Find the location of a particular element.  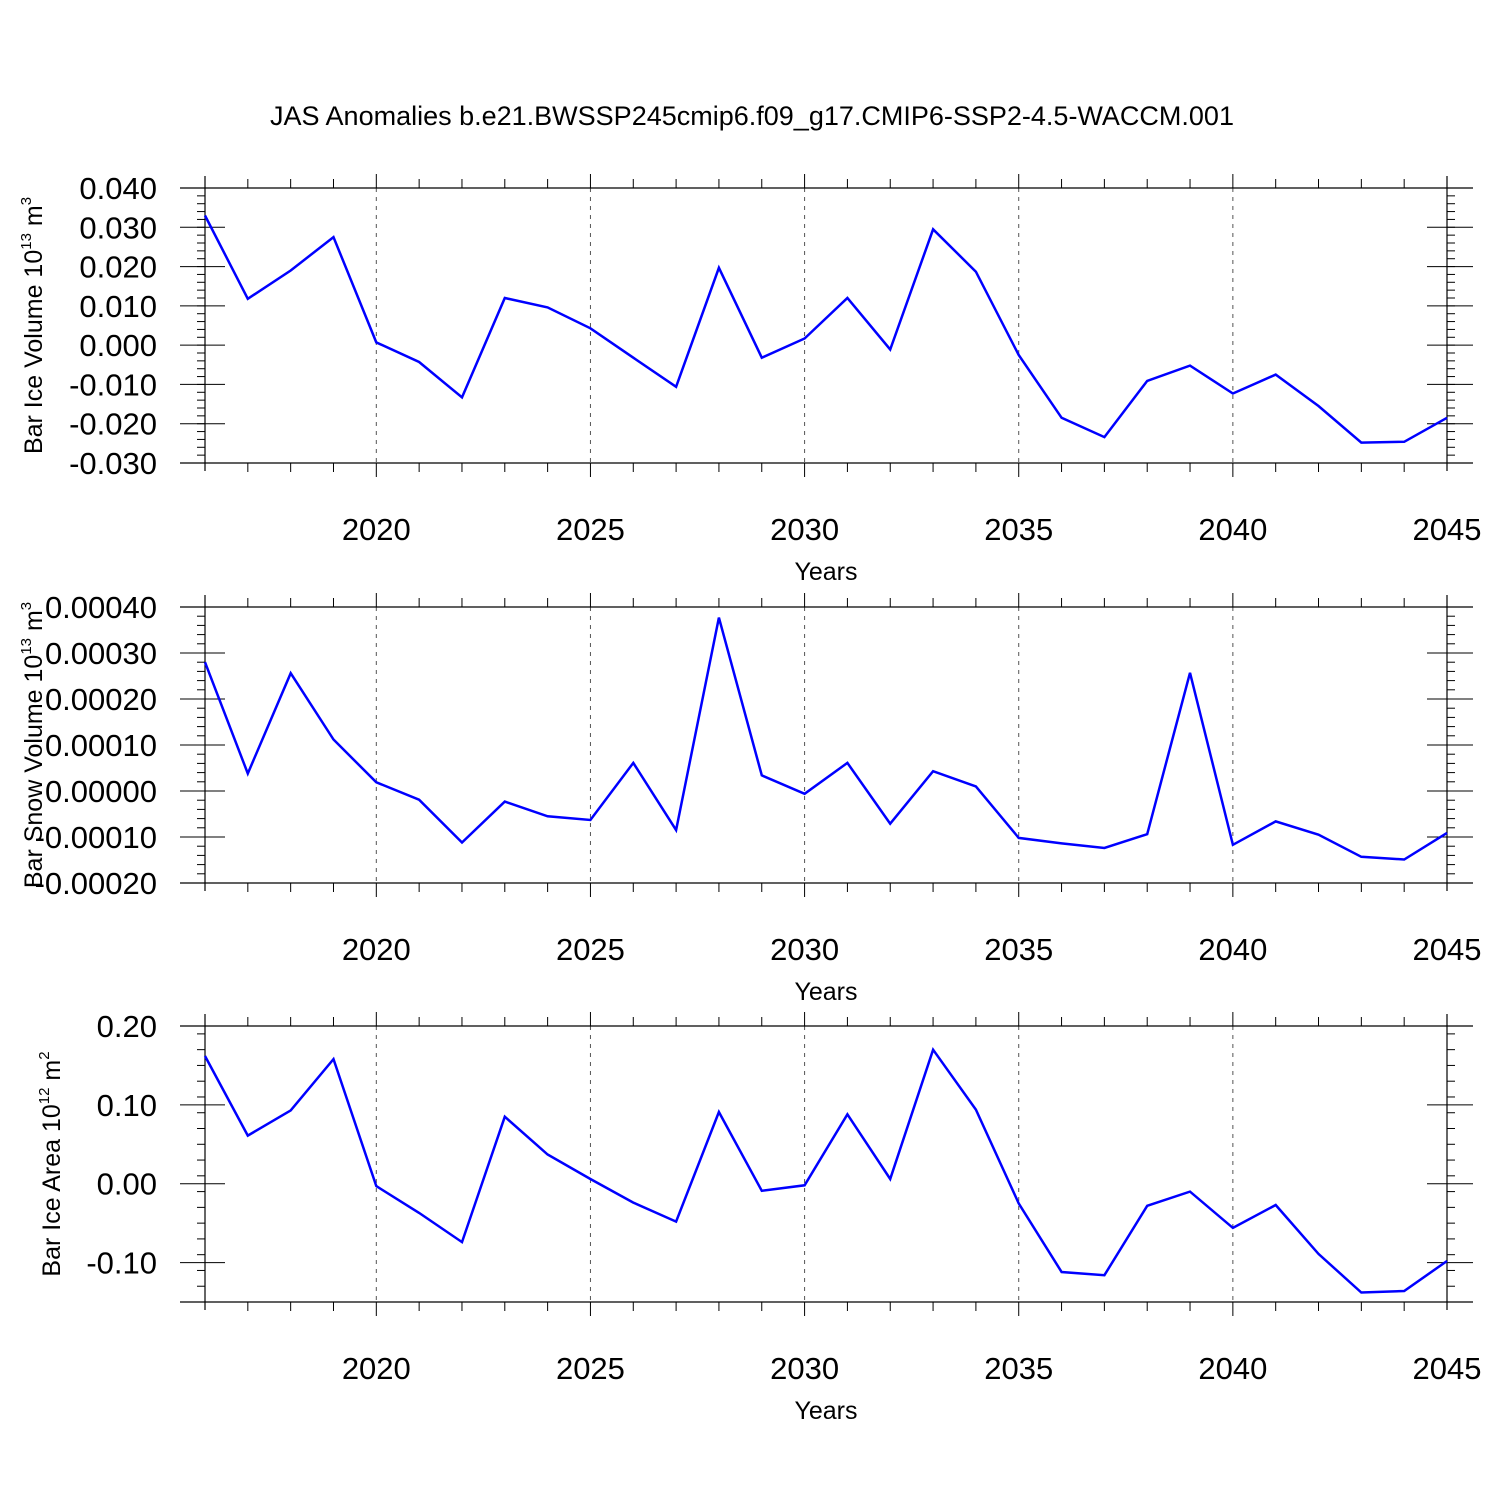

y-tick-label: 0.10 is located at coordinates (127, 1105).